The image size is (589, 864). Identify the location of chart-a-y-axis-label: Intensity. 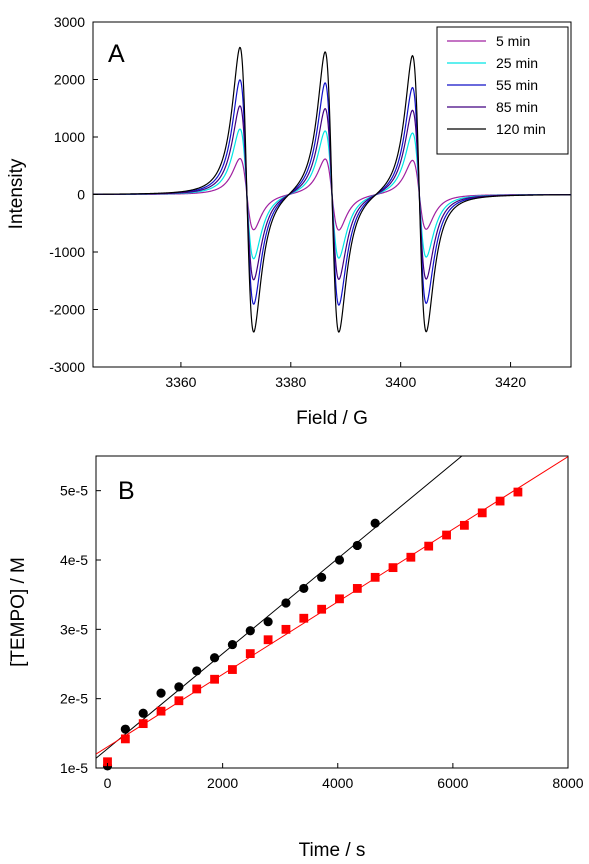
(16, 193).